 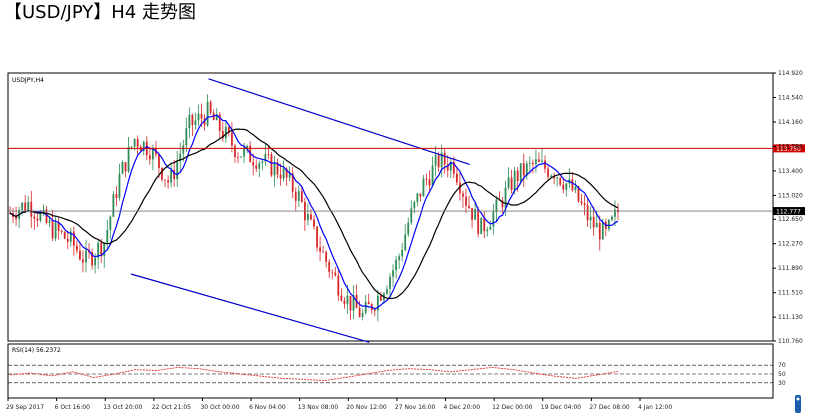 I want to click on x-tick-label: 27 Nov 16:00, so click(x=415, y=407).